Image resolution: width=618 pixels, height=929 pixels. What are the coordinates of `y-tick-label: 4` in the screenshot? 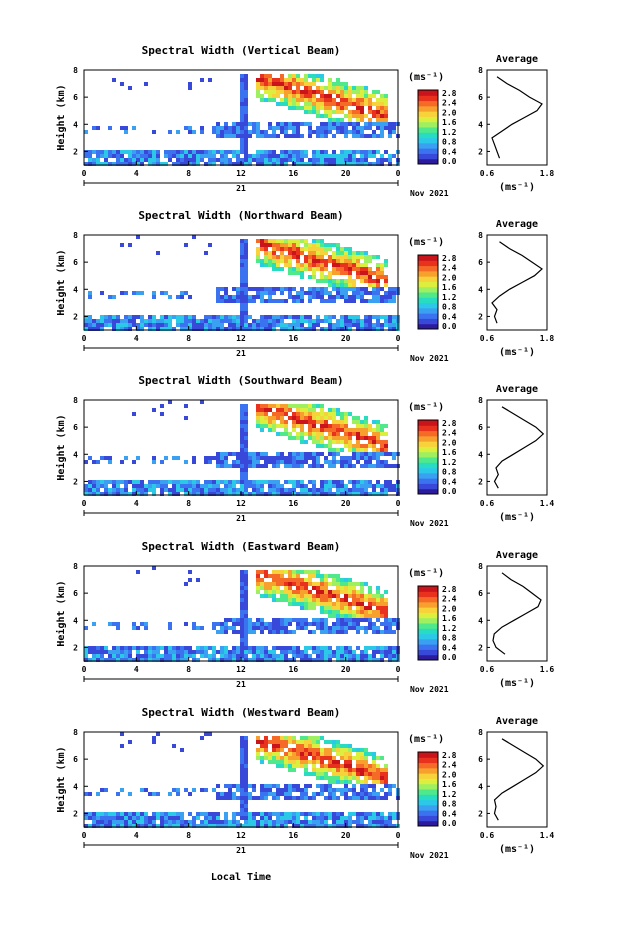 It's located at (75, 454).